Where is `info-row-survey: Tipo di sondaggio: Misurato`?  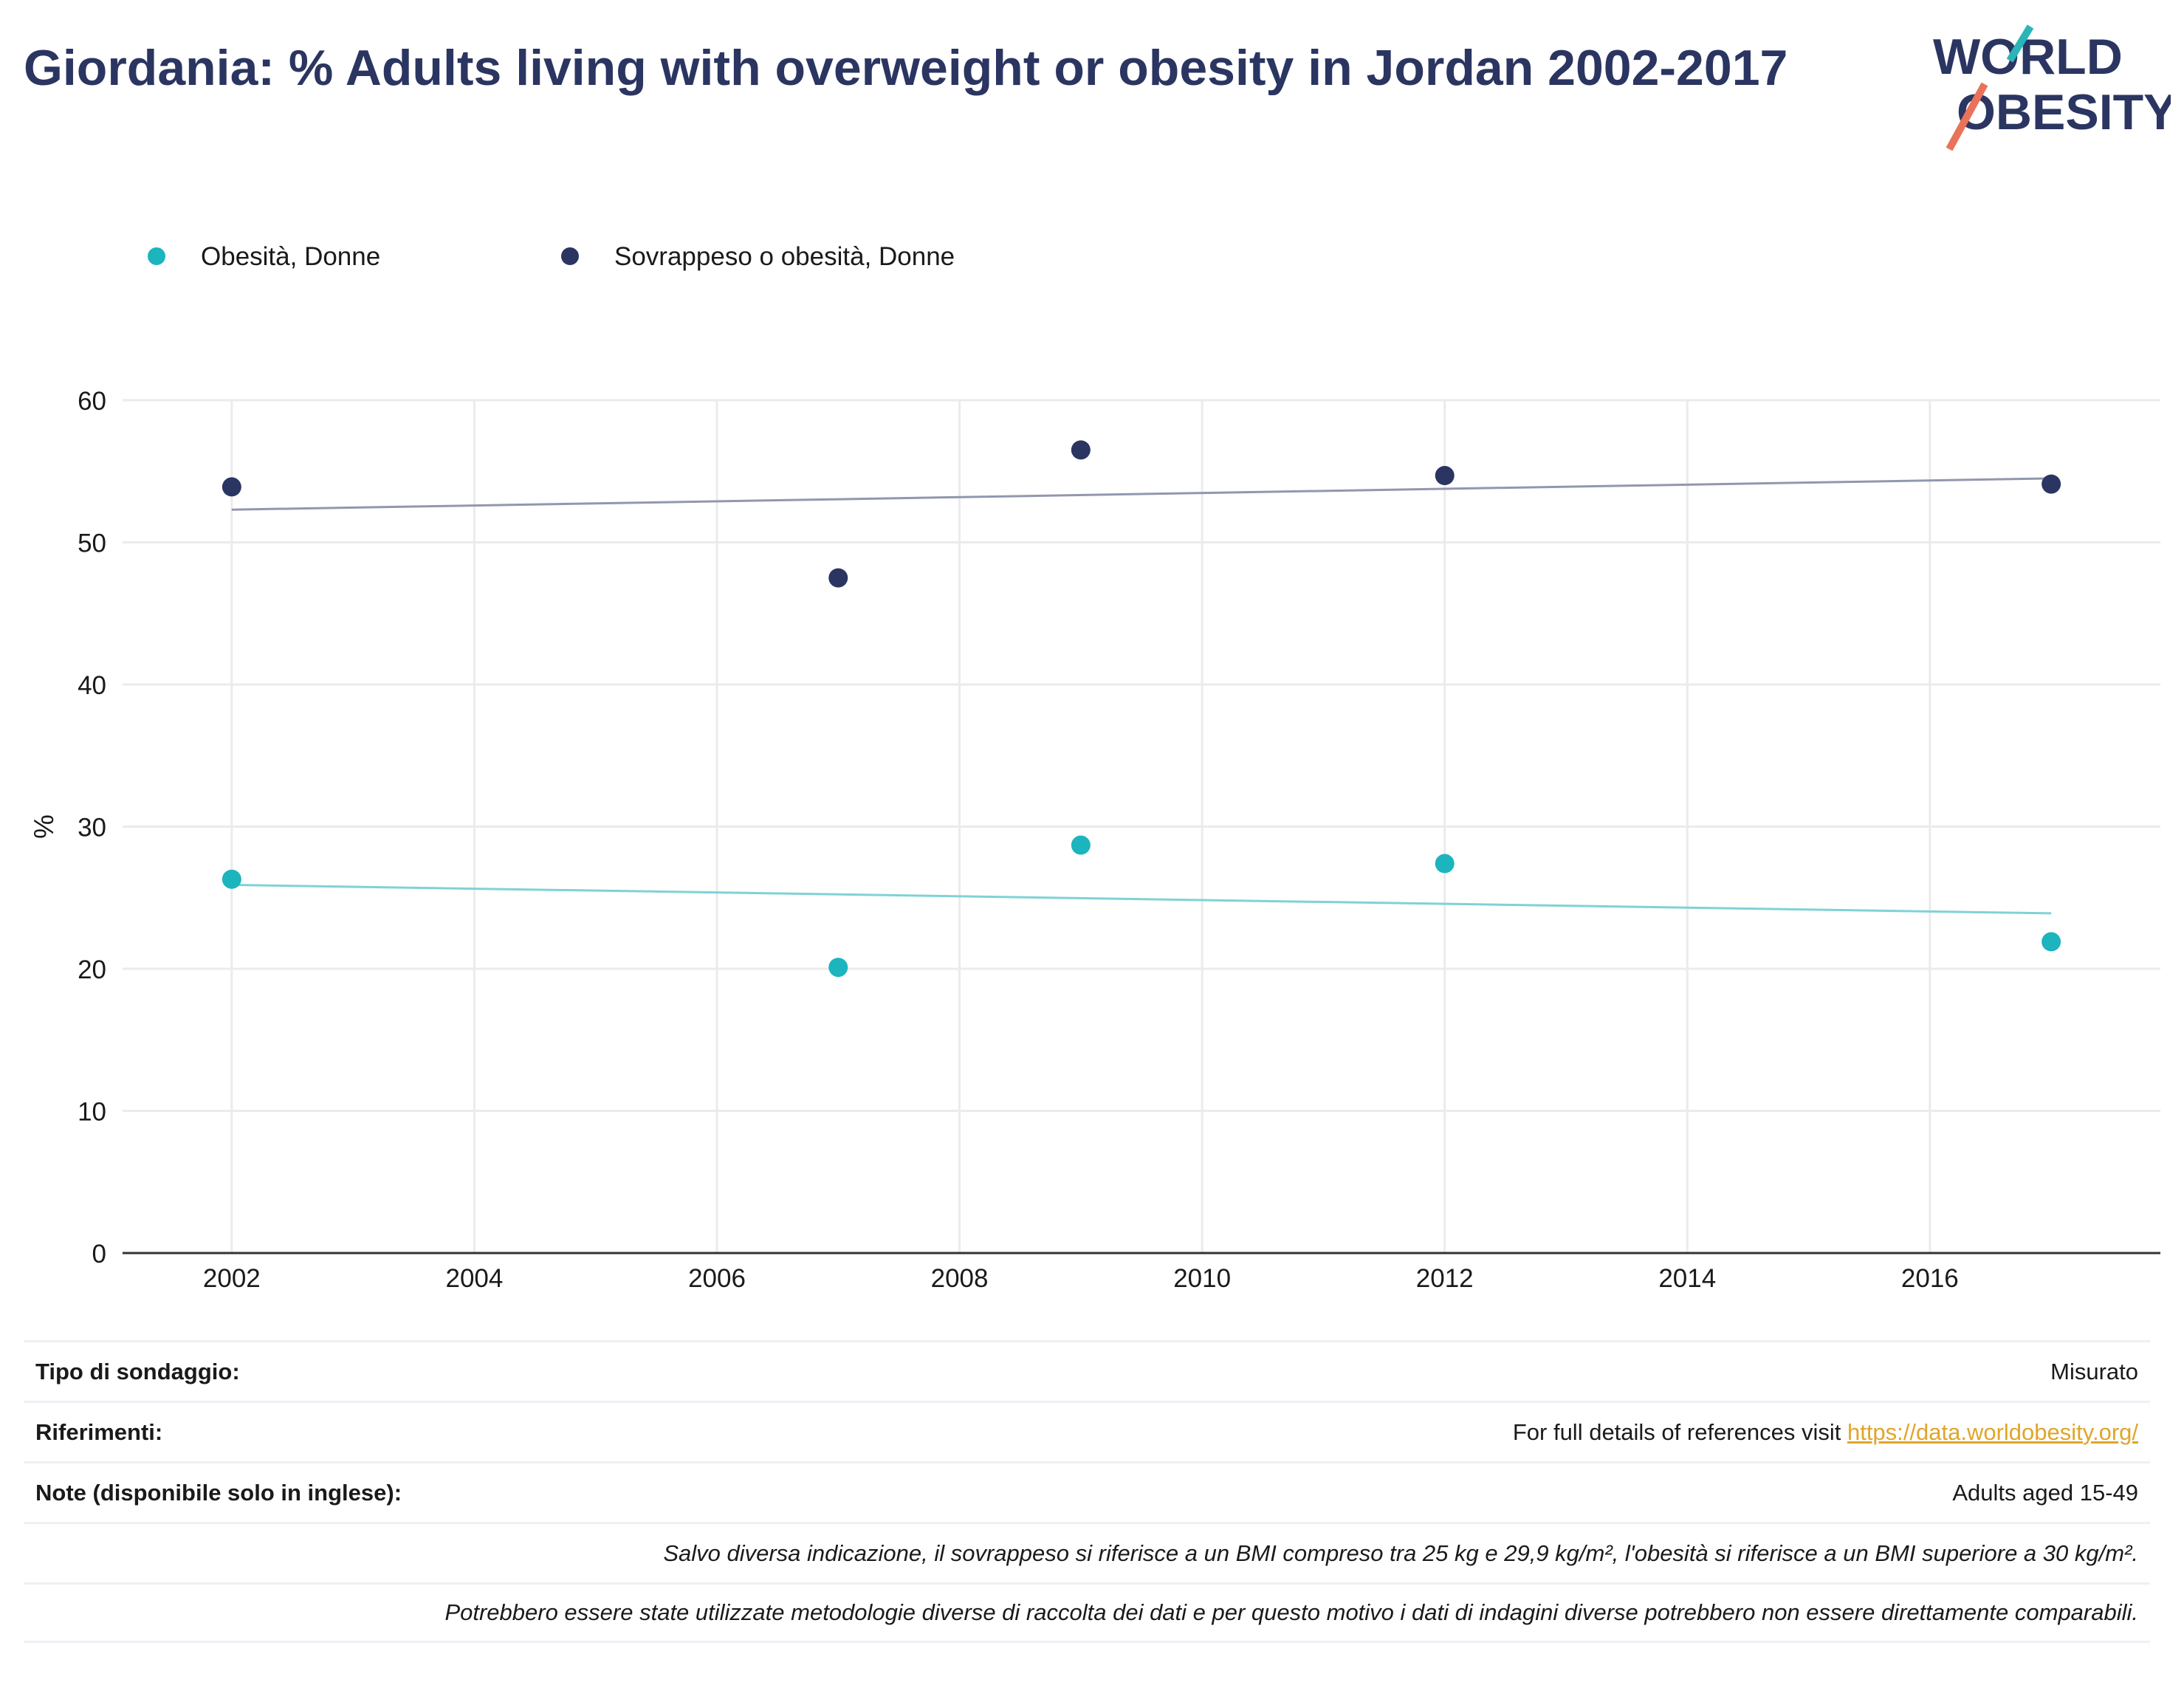
info-row-survey: Tipo di sondaggio: Misurato is located at coordinates (1087, 1370).